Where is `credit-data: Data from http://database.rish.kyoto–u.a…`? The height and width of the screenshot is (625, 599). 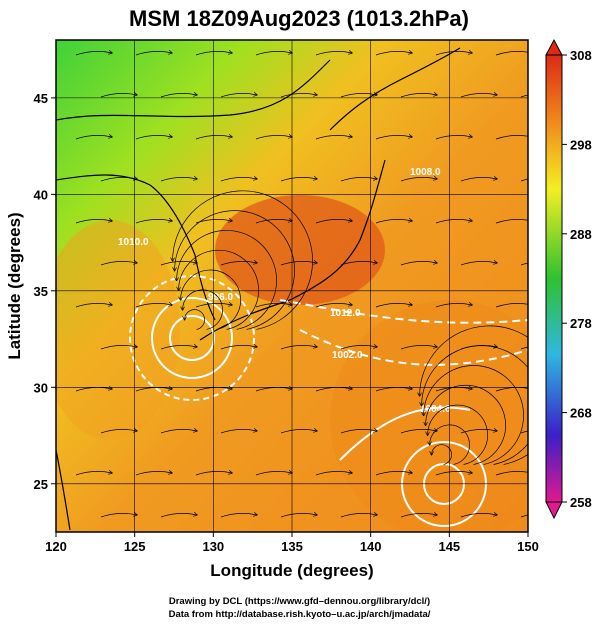
credit-data: Data from http://database.rish.kyoto–u.a… is located at coordinates (299, 614).